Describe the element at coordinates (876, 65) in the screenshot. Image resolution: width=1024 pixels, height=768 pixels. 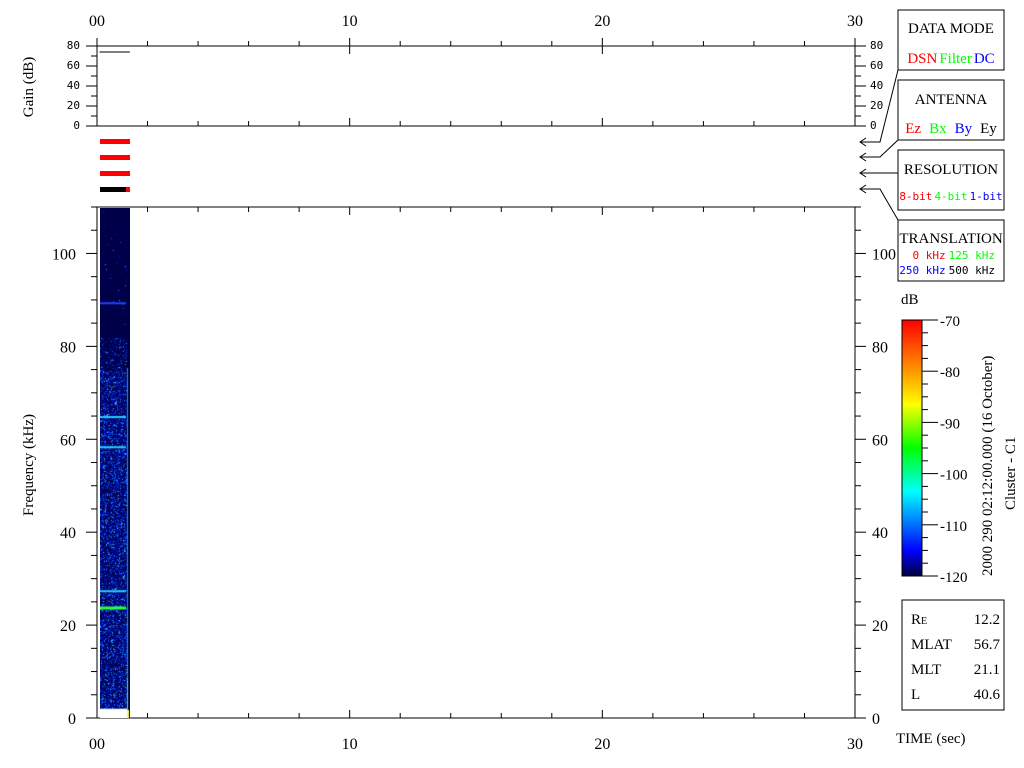
I see `gain-tick-label-right: 60` at that location.